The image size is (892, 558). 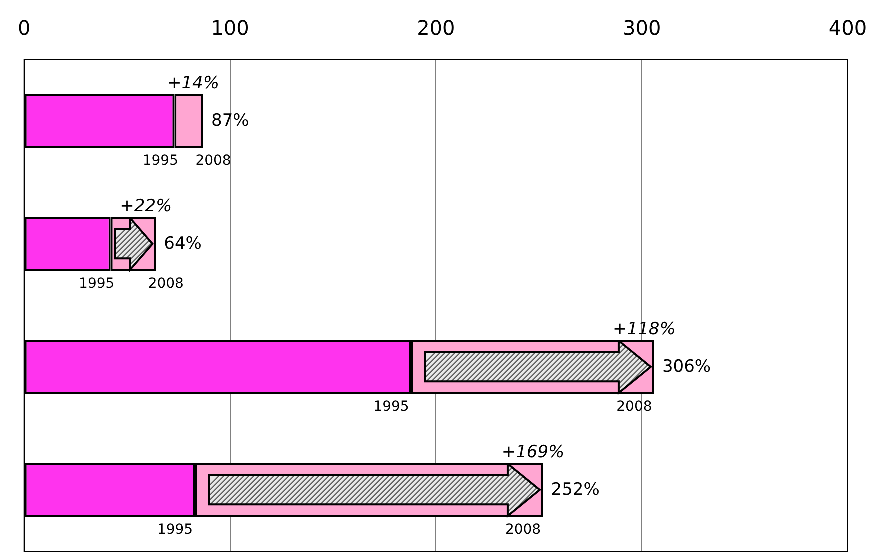 I want to click on x-tick-label: 300, so click(x=642, y=28).